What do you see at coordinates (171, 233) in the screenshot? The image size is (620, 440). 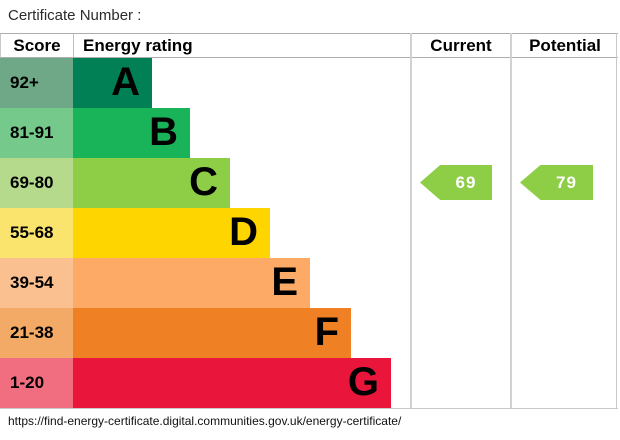 I see `band-bar-d: D` at bounding box center [171, 233].